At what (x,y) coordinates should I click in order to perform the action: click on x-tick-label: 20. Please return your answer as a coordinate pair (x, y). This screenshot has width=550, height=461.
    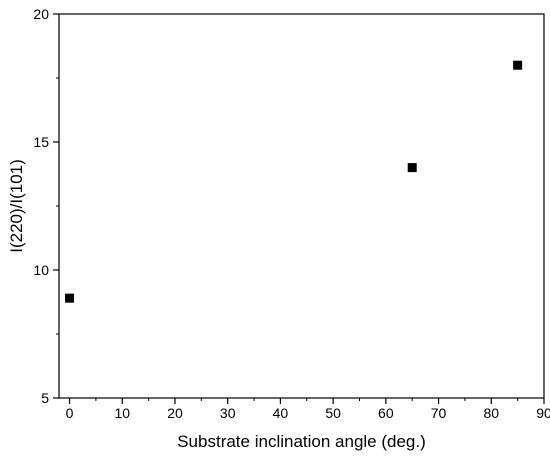
    Looking at the image, I should click on (175, 413).